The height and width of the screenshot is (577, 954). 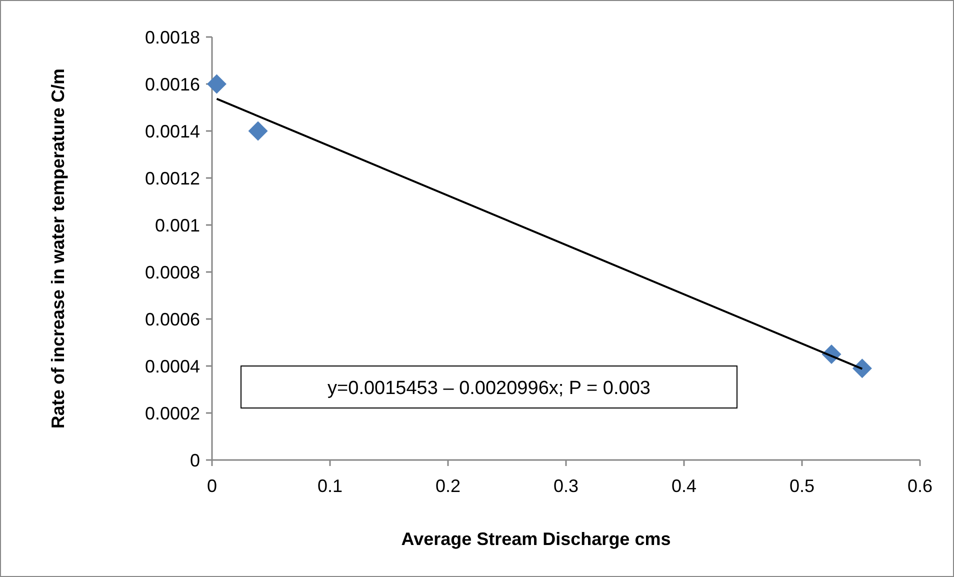 What do you see at coordinates (172, 319) in the screenshot?
I see `y-tick-label: 0.0006` at bounding box center [172, 319].